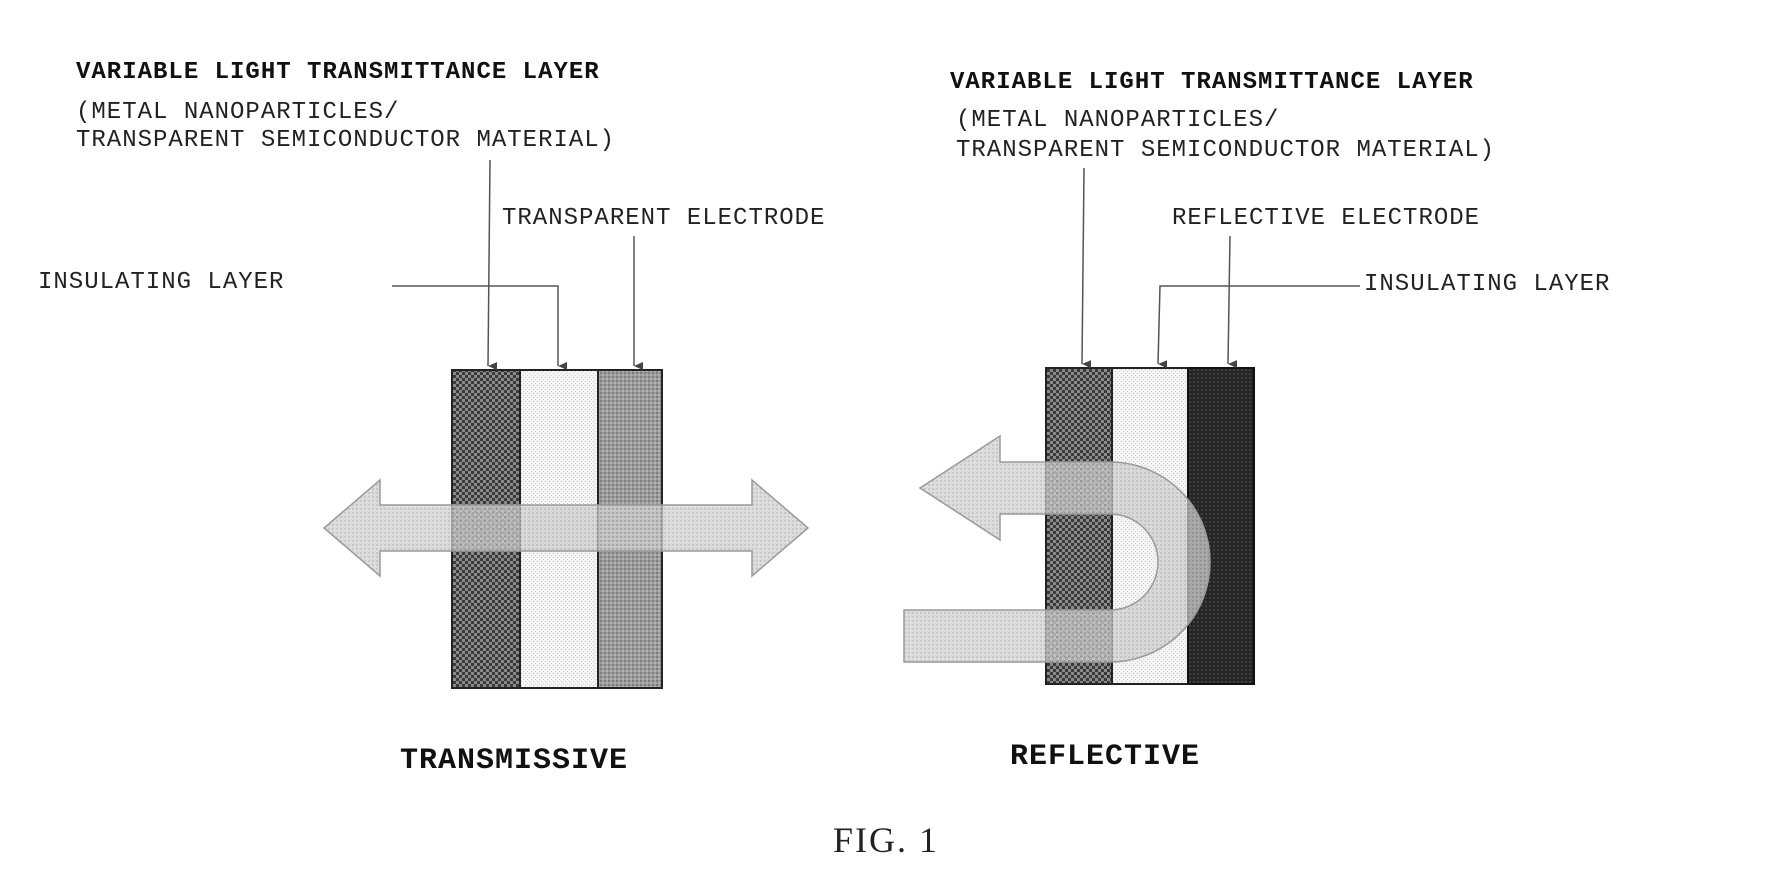 The height and width of the screenshot is (886, 1772). I want to click on transmissive-subtitle-line2: TRANSPARENT SEMICONDUCTOR MATERIAL), so click(345, 140).